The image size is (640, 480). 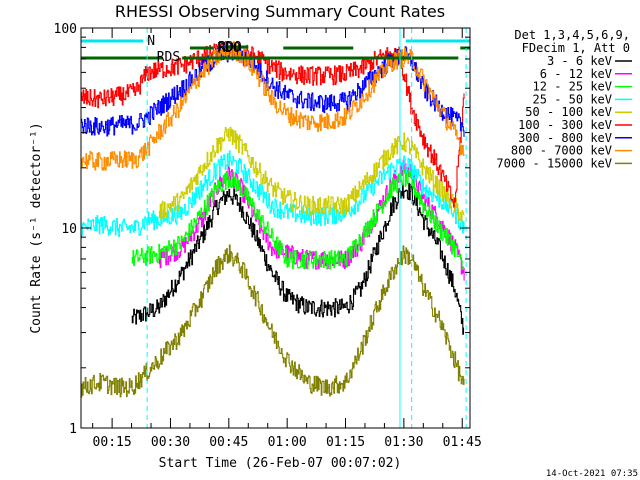 I want to click on y-tick-label: 10, so click(x=69, y=229).